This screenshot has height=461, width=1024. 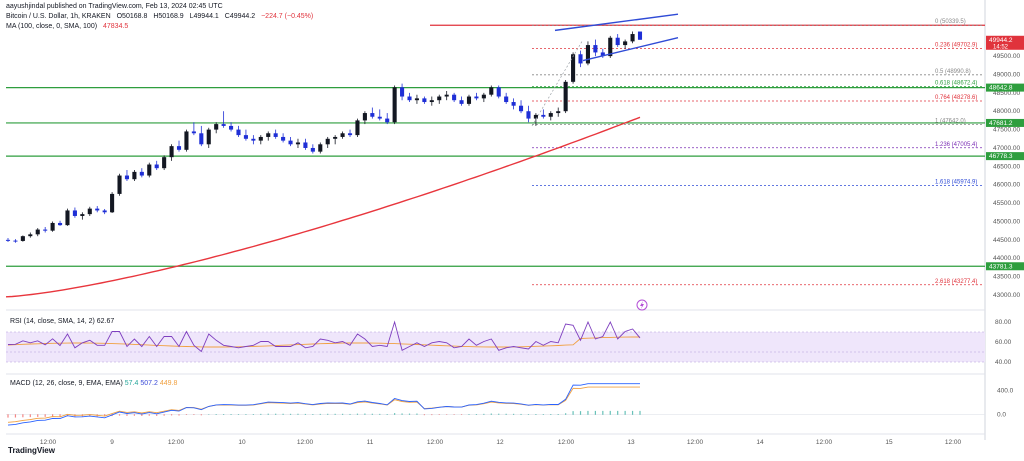 I want to click on macd-tick-label: 400.0, so click(x=1005, y=391).